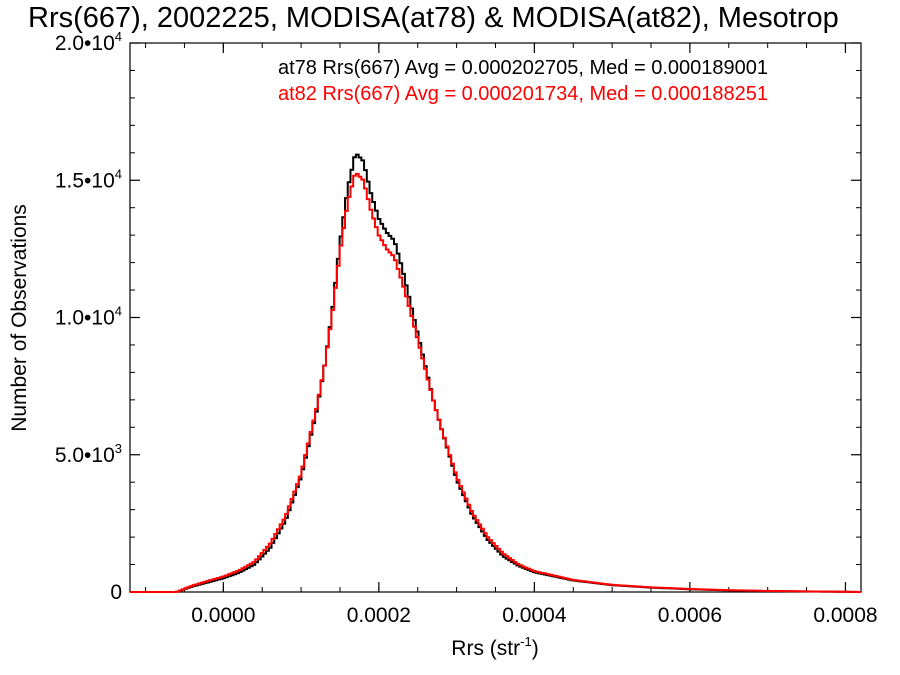  Describe the element at coordinates (690, 615) in the screenshot. I see `x-tick-label-3: 0.0006` at that location.